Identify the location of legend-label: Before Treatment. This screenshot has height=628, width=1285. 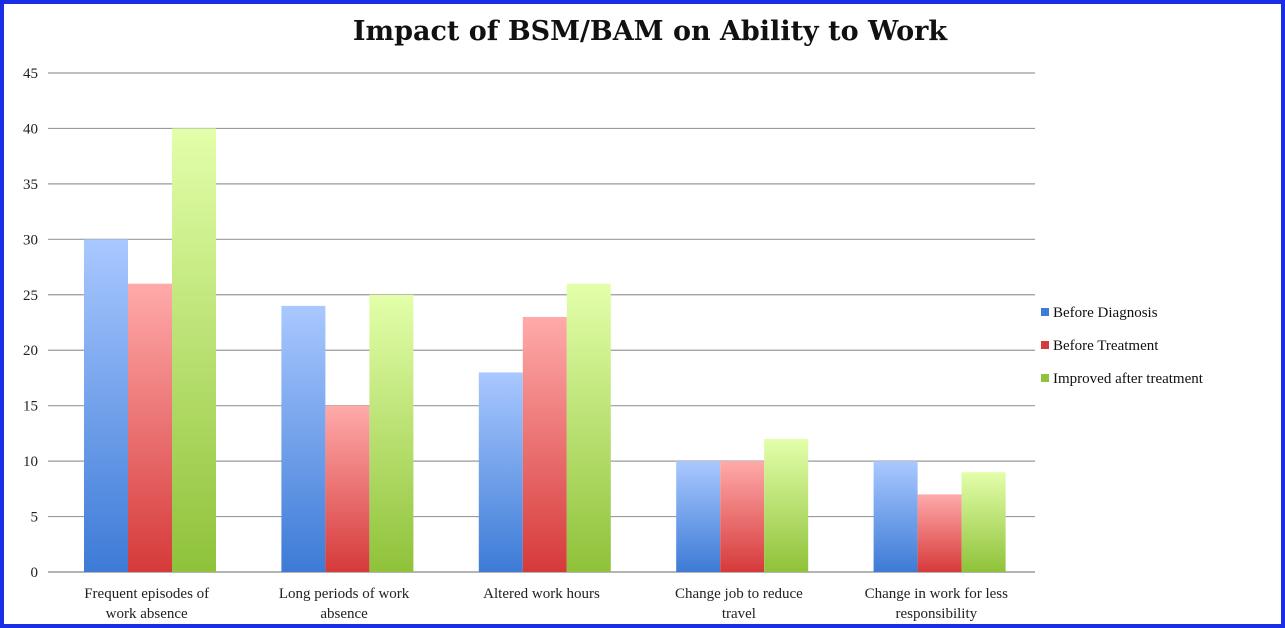
(1106, 346).